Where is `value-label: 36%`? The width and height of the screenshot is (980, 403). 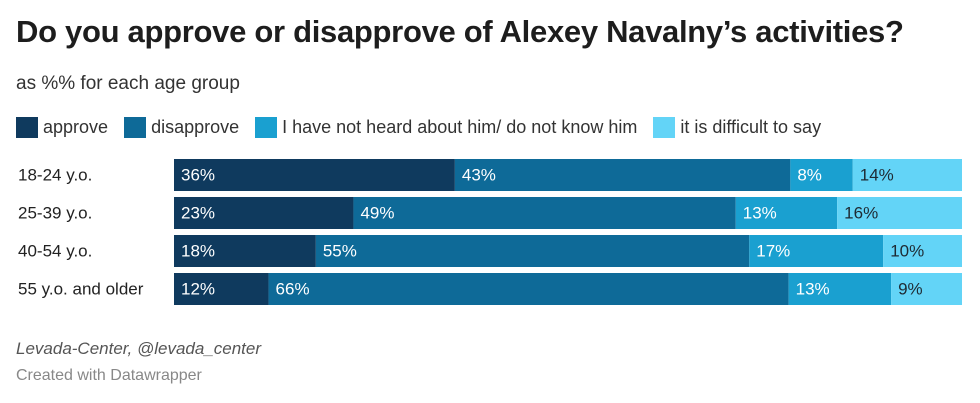 value-label: 36% is located at coordinates (198, 174).